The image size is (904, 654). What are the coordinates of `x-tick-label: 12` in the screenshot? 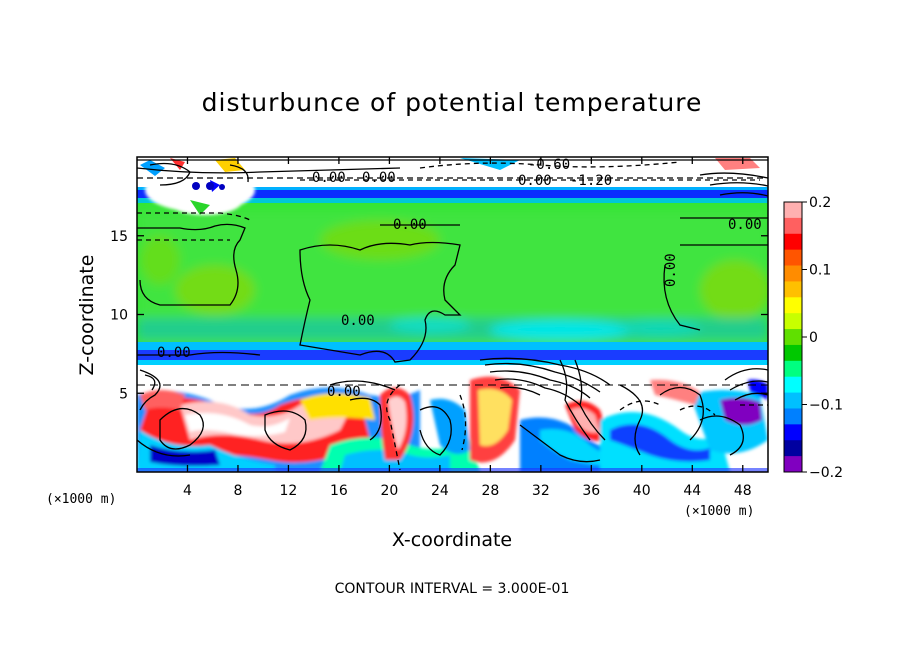 It's located at (289, 491).